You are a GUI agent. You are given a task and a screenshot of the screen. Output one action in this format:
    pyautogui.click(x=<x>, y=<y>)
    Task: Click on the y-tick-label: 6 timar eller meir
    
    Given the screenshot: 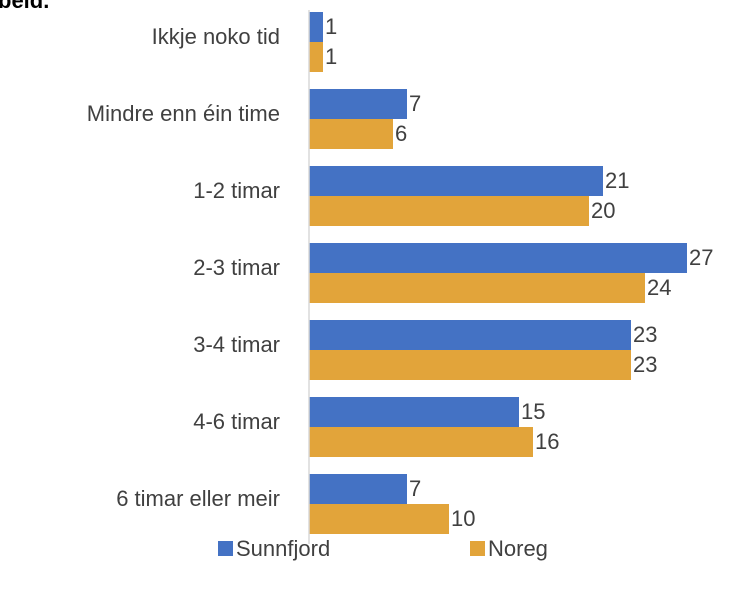 What is the action you would take?
    pyautogui.click(x=198, y=498)
    